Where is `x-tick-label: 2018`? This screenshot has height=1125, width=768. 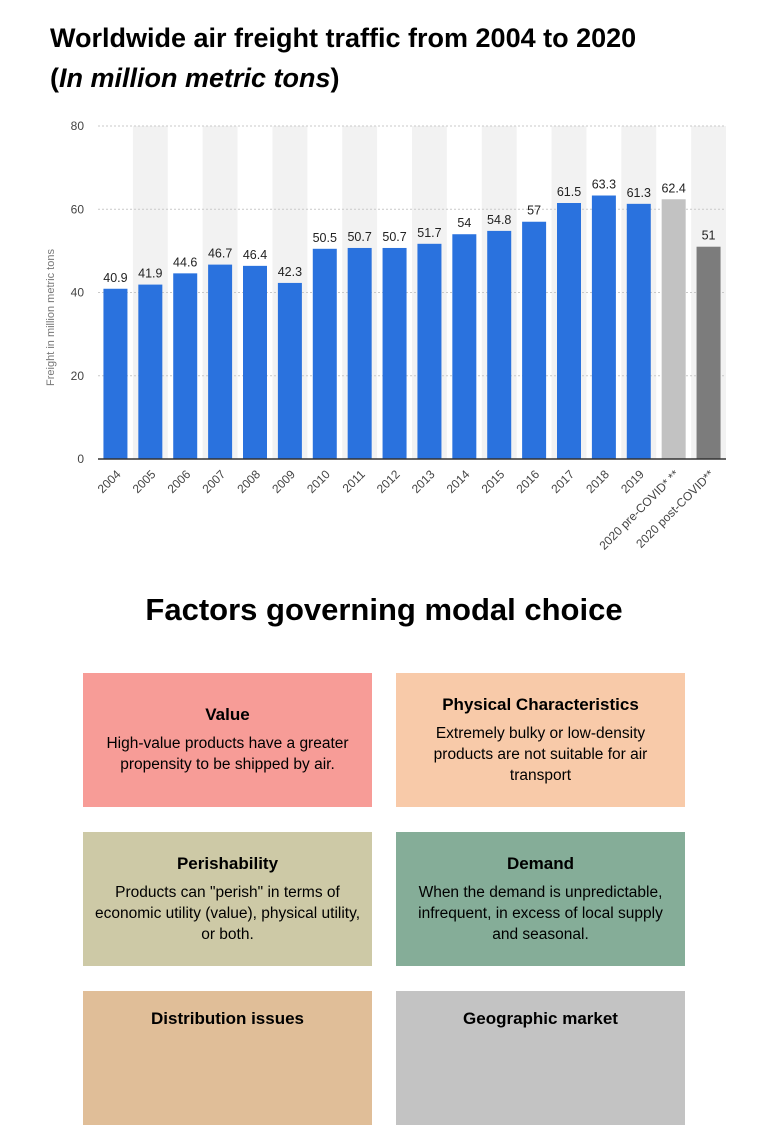
x-tick-label: 2018 is located at coordinates (597, 481).